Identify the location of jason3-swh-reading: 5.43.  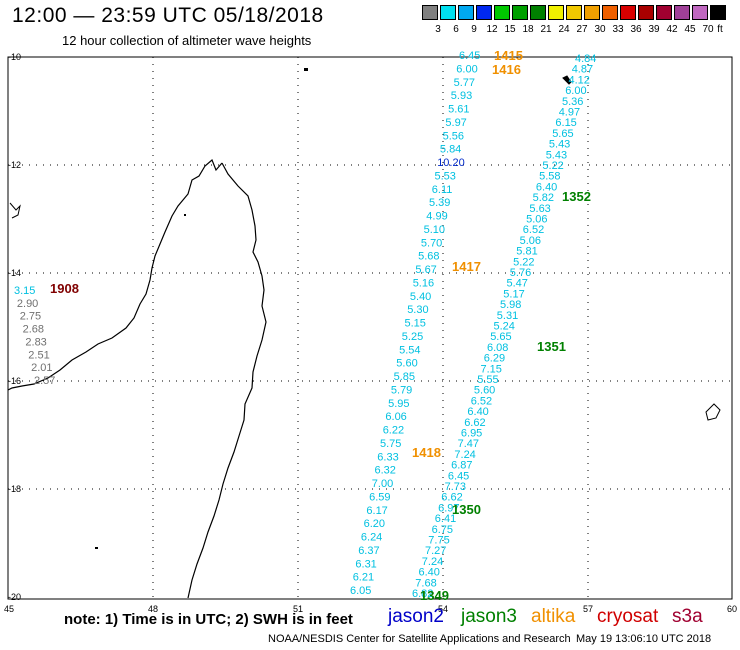
(556, 155).